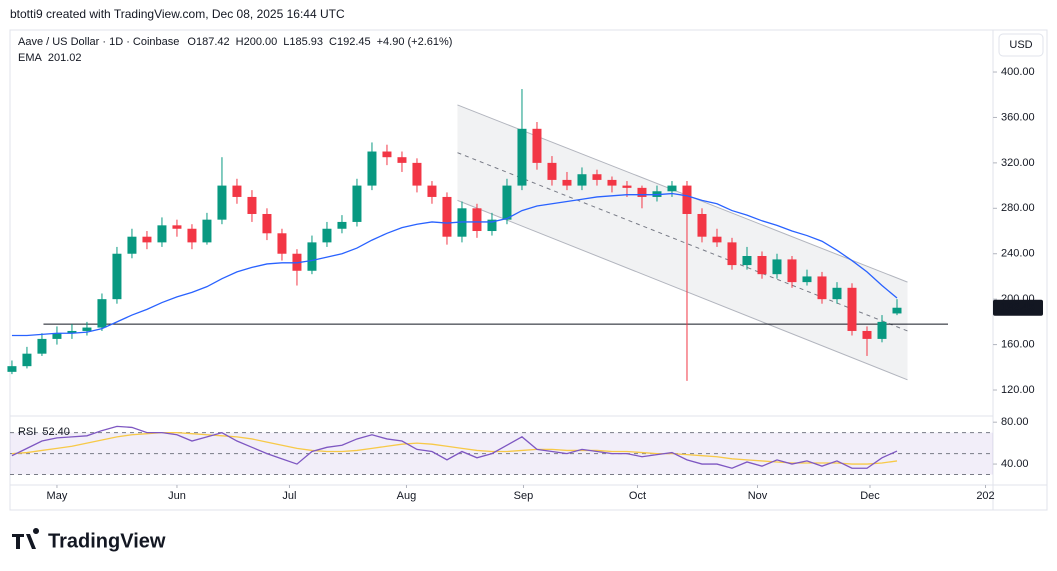 Image resolution: width=1057 pixels, height=571 pixels. What do you see at coordinates (1018, 254) in the screenshot?
I see `y-tick-label: 240.00` at bounding box center [1018, 254].